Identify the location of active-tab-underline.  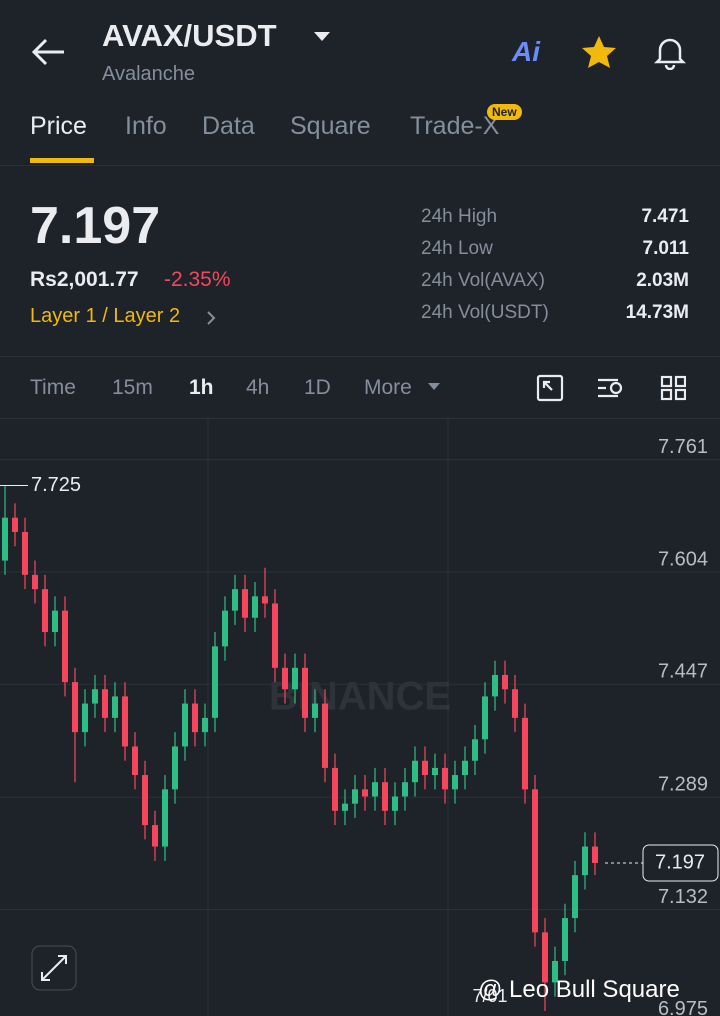
(62, 160).